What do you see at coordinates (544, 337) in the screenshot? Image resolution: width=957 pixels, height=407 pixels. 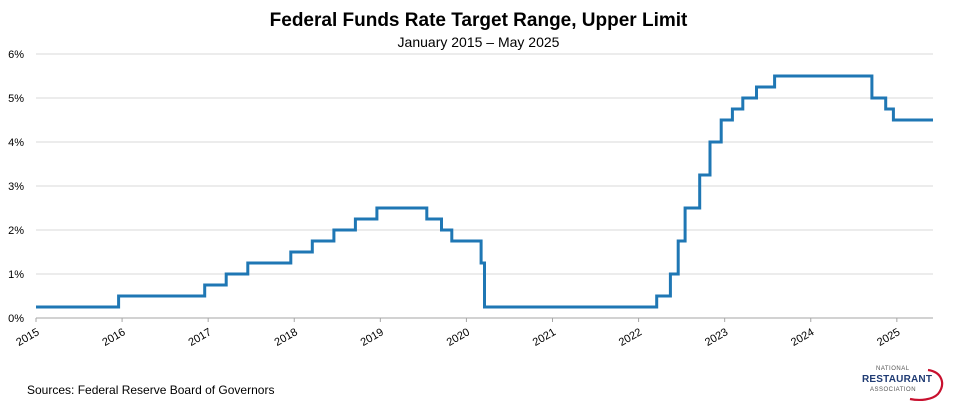 I see `x-tick-label-2021: 2021` at bounding box center [544, 337].